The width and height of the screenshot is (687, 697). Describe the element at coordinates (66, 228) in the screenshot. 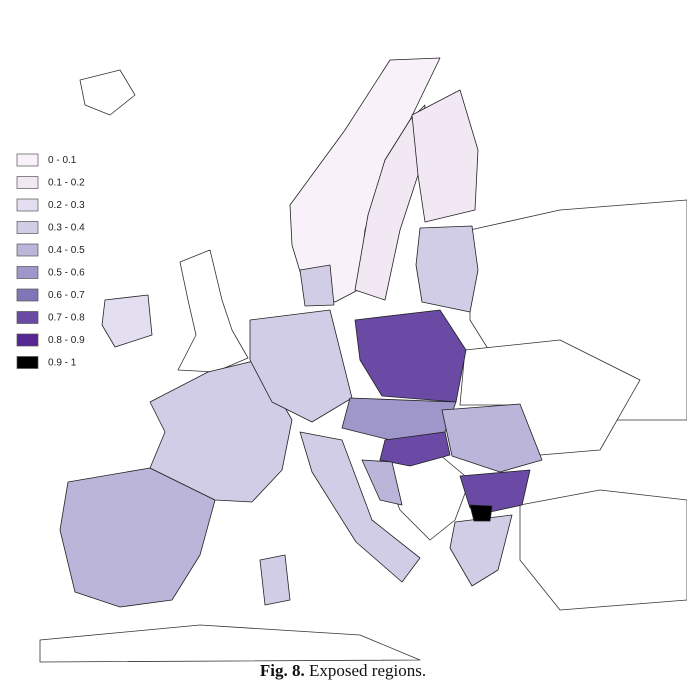

I see `legend-label: 0.3 - 0.4` at that location.